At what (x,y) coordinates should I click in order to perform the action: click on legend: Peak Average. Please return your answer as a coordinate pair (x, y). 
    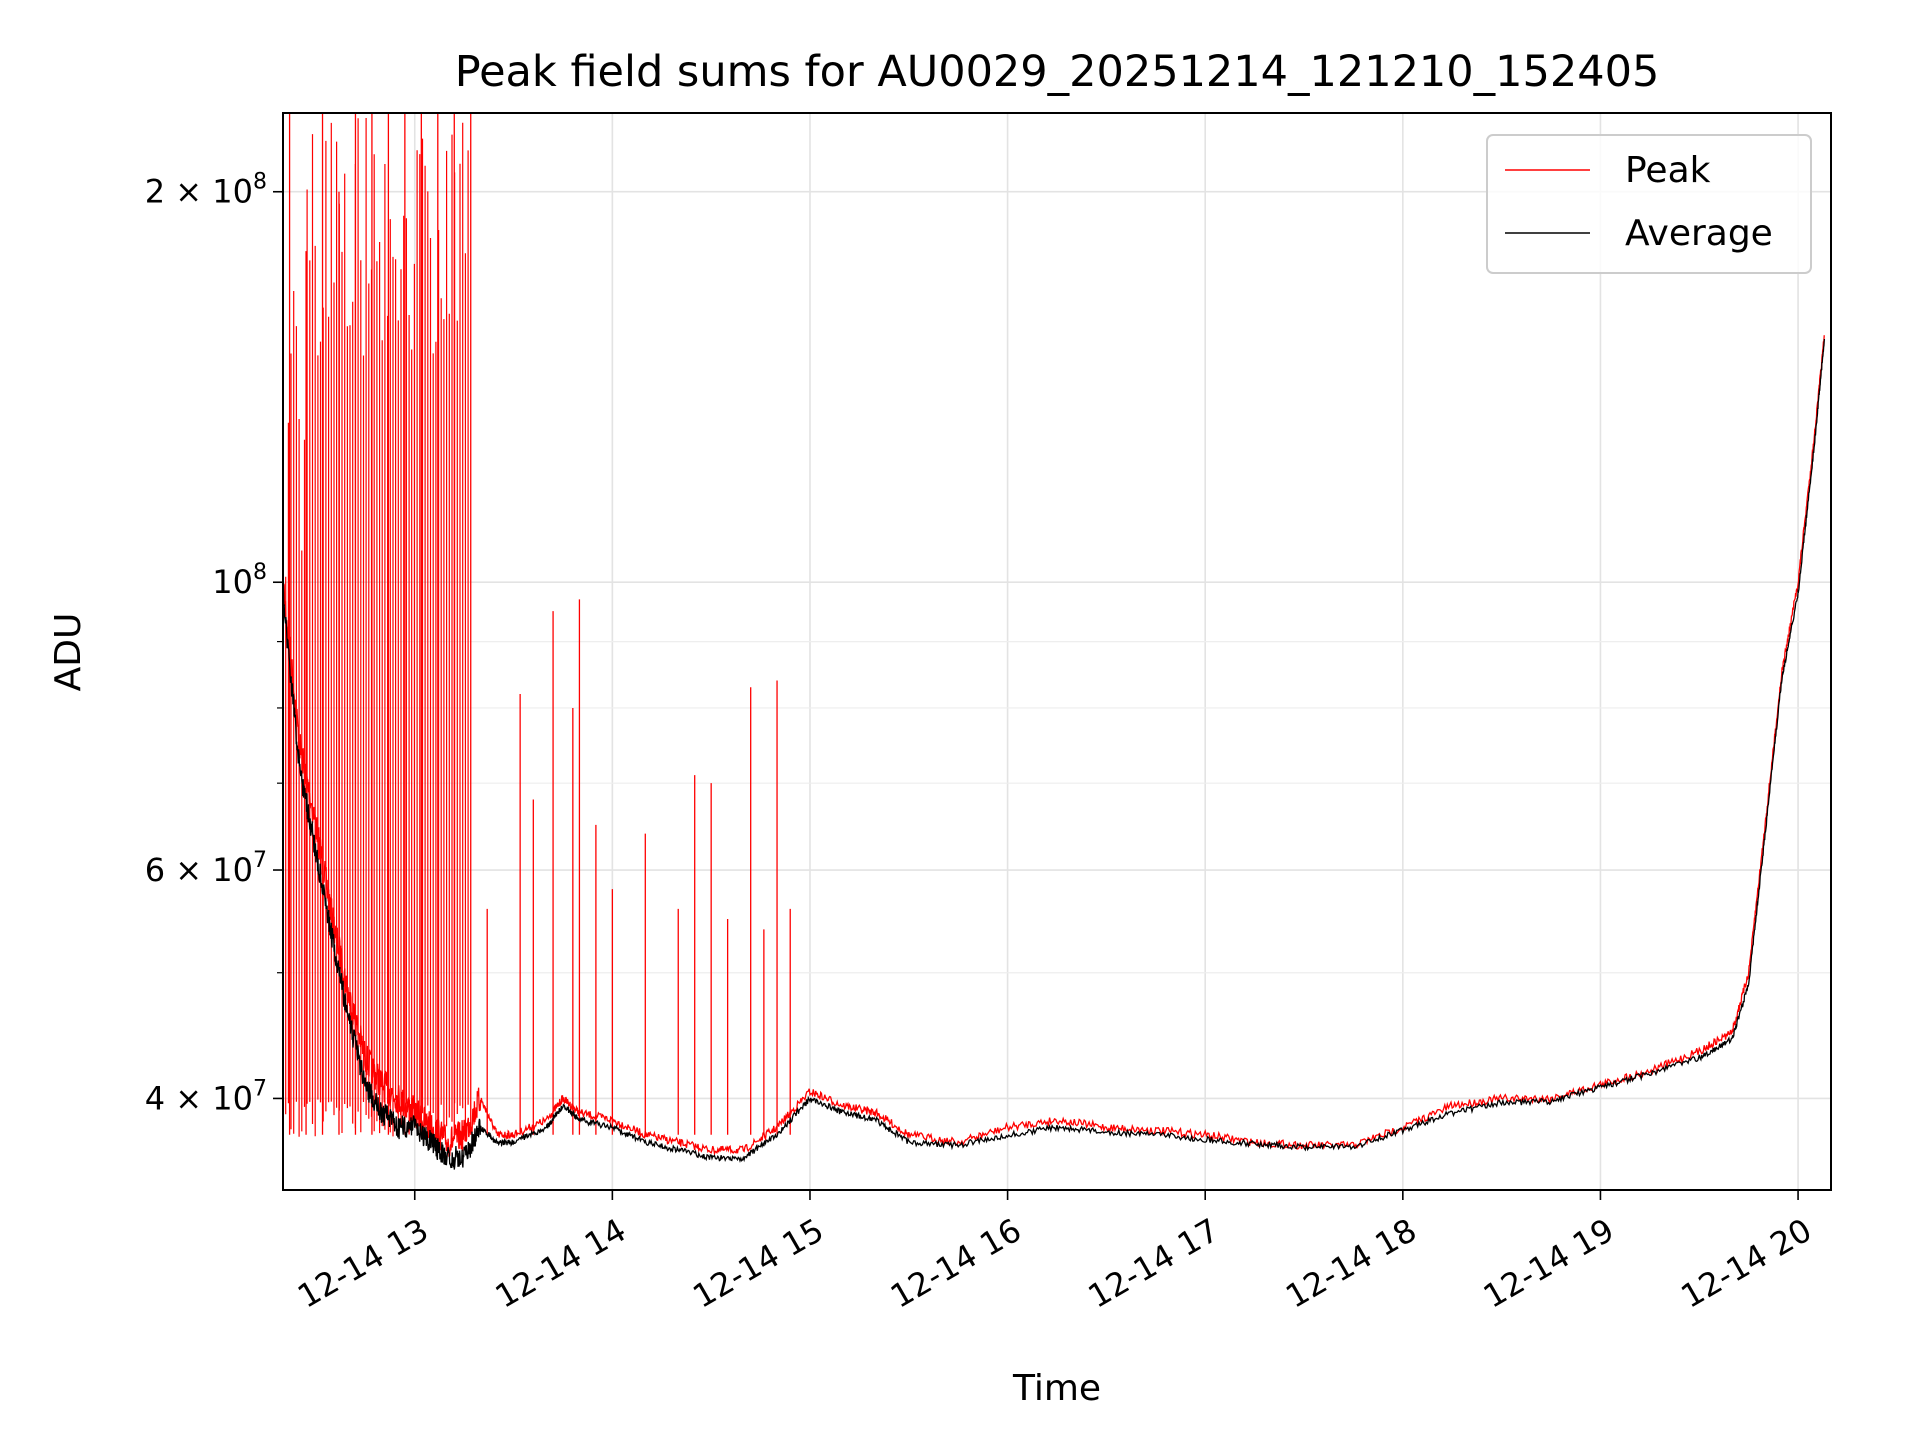
    Looking at the image, I should click on (1649, 204).